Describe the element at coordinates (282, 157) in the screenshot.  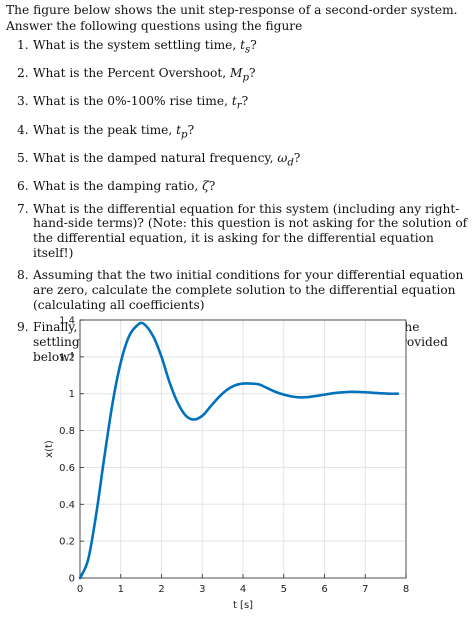
I see `question-symbol: ω` at that location.